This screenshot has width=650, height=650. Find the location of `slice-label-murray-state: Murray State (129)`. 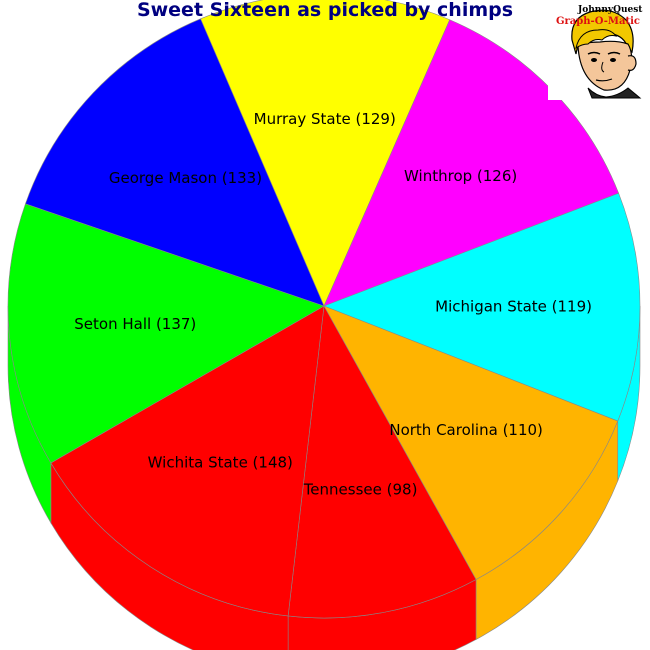

slice-label-murray-state: Murray State (129) is located at coordinates (325, 119).